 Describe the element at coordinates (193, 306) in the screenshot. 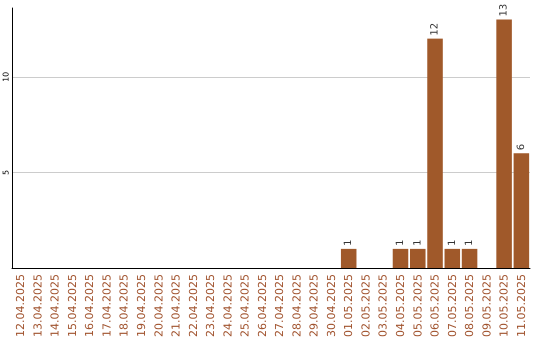

I see `x-tick-label: 22.04.2025` at that location.